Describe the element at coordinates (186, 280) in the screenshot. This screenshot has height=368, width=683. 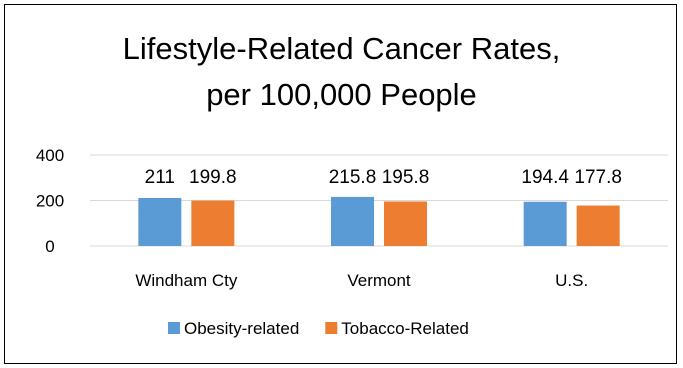
I see `x-tick-label: Windham Cty` at that location.